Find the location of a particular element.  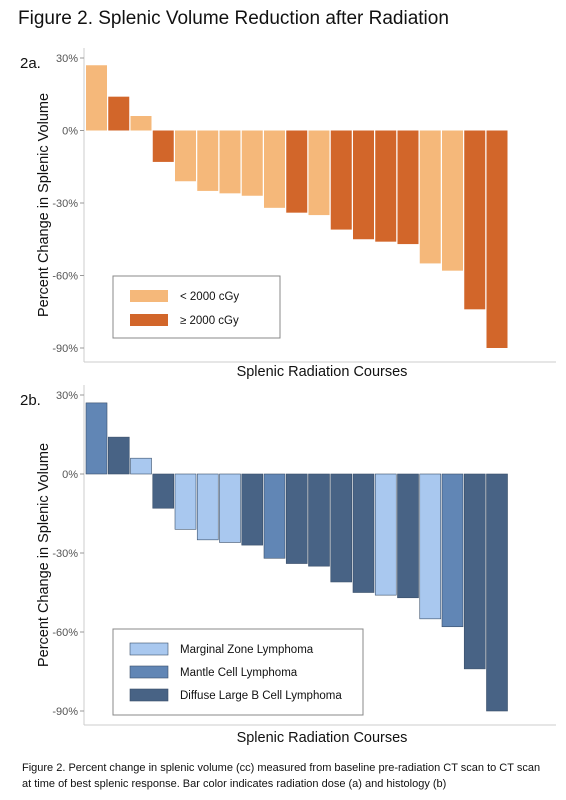

panel-a-y-tick-label: 30% is located at coordinates (67, 59).